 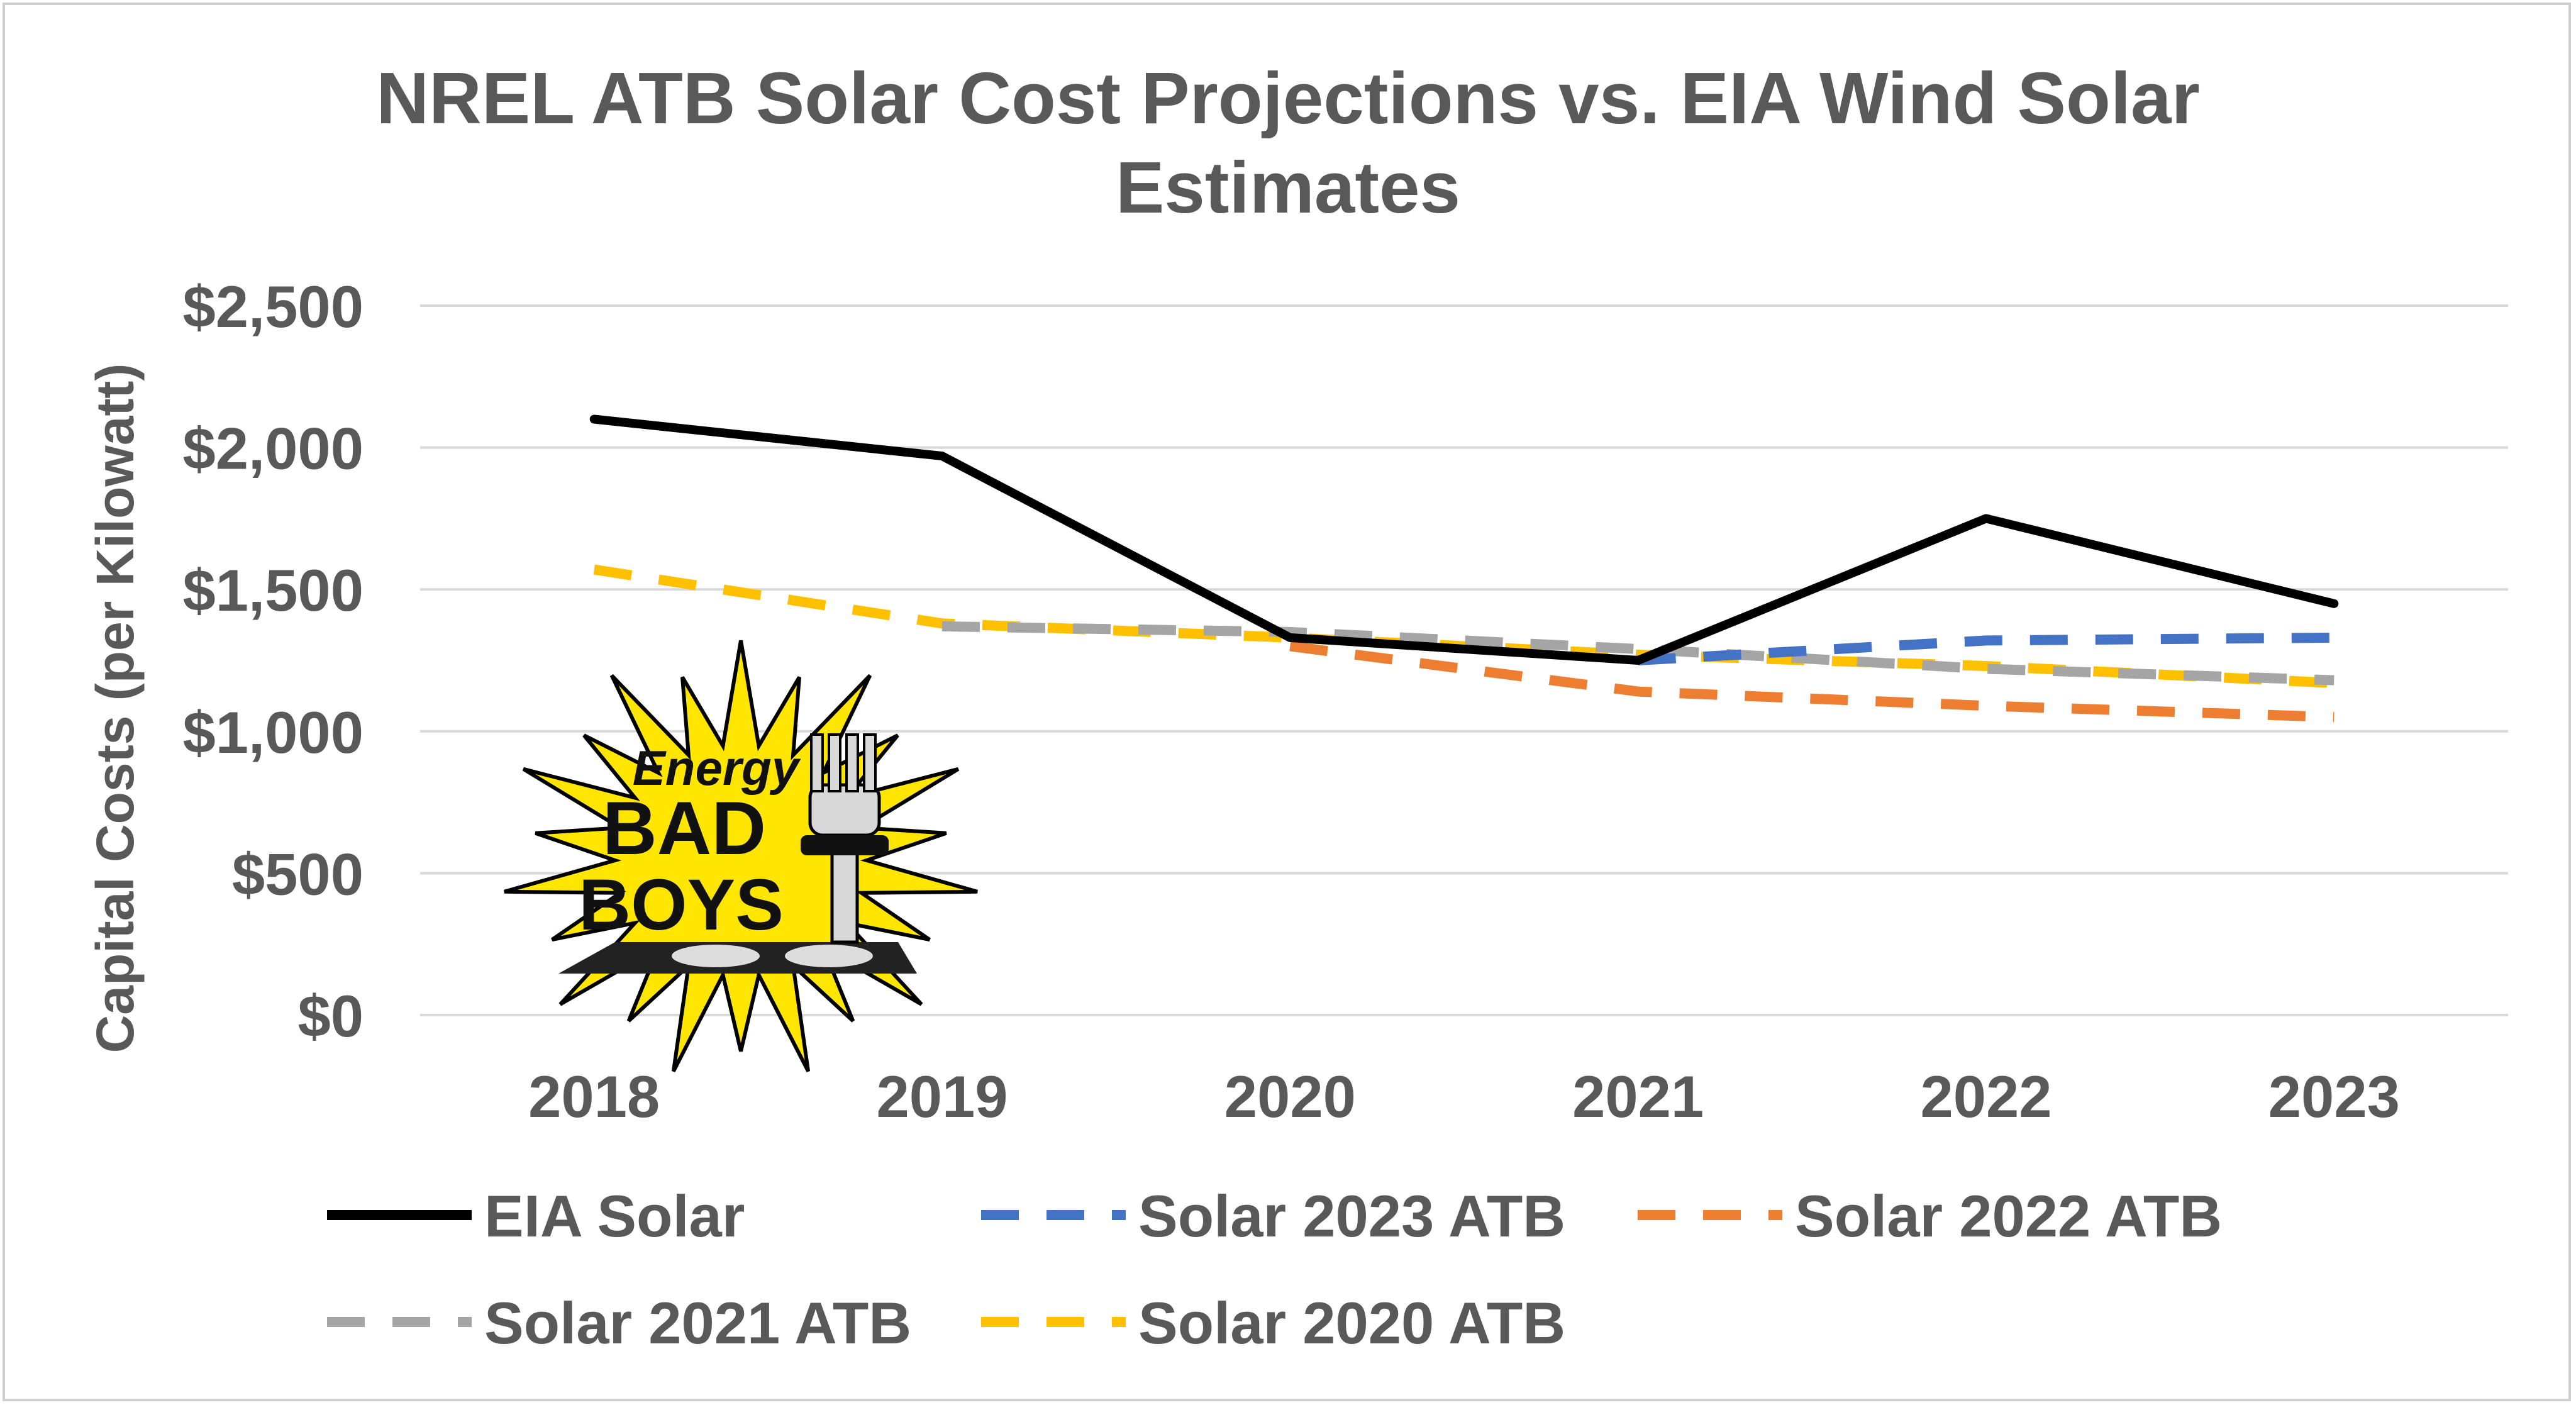 I want to click on legend-label: Solar 2022 ATB, so click(x=2008, y=1216).